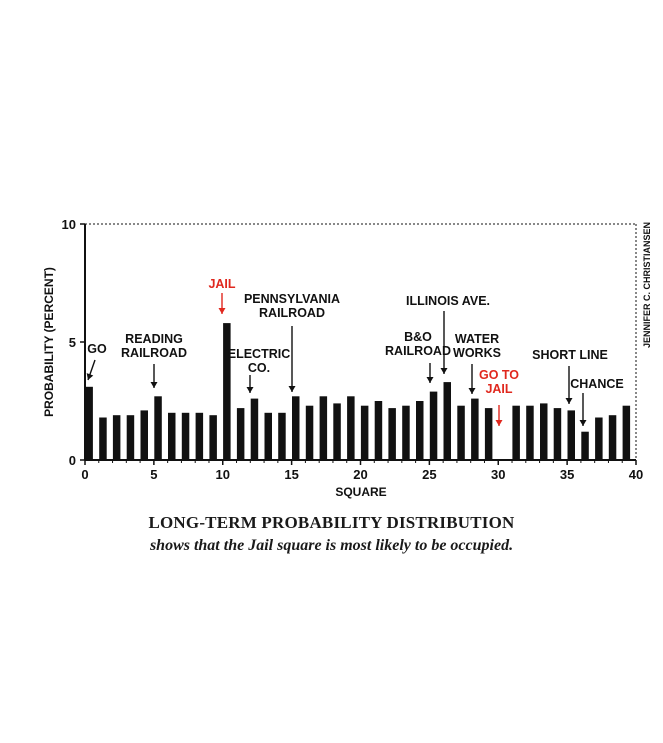  I want to click on annotation-label: SHORT LINE, so click(570, 355).